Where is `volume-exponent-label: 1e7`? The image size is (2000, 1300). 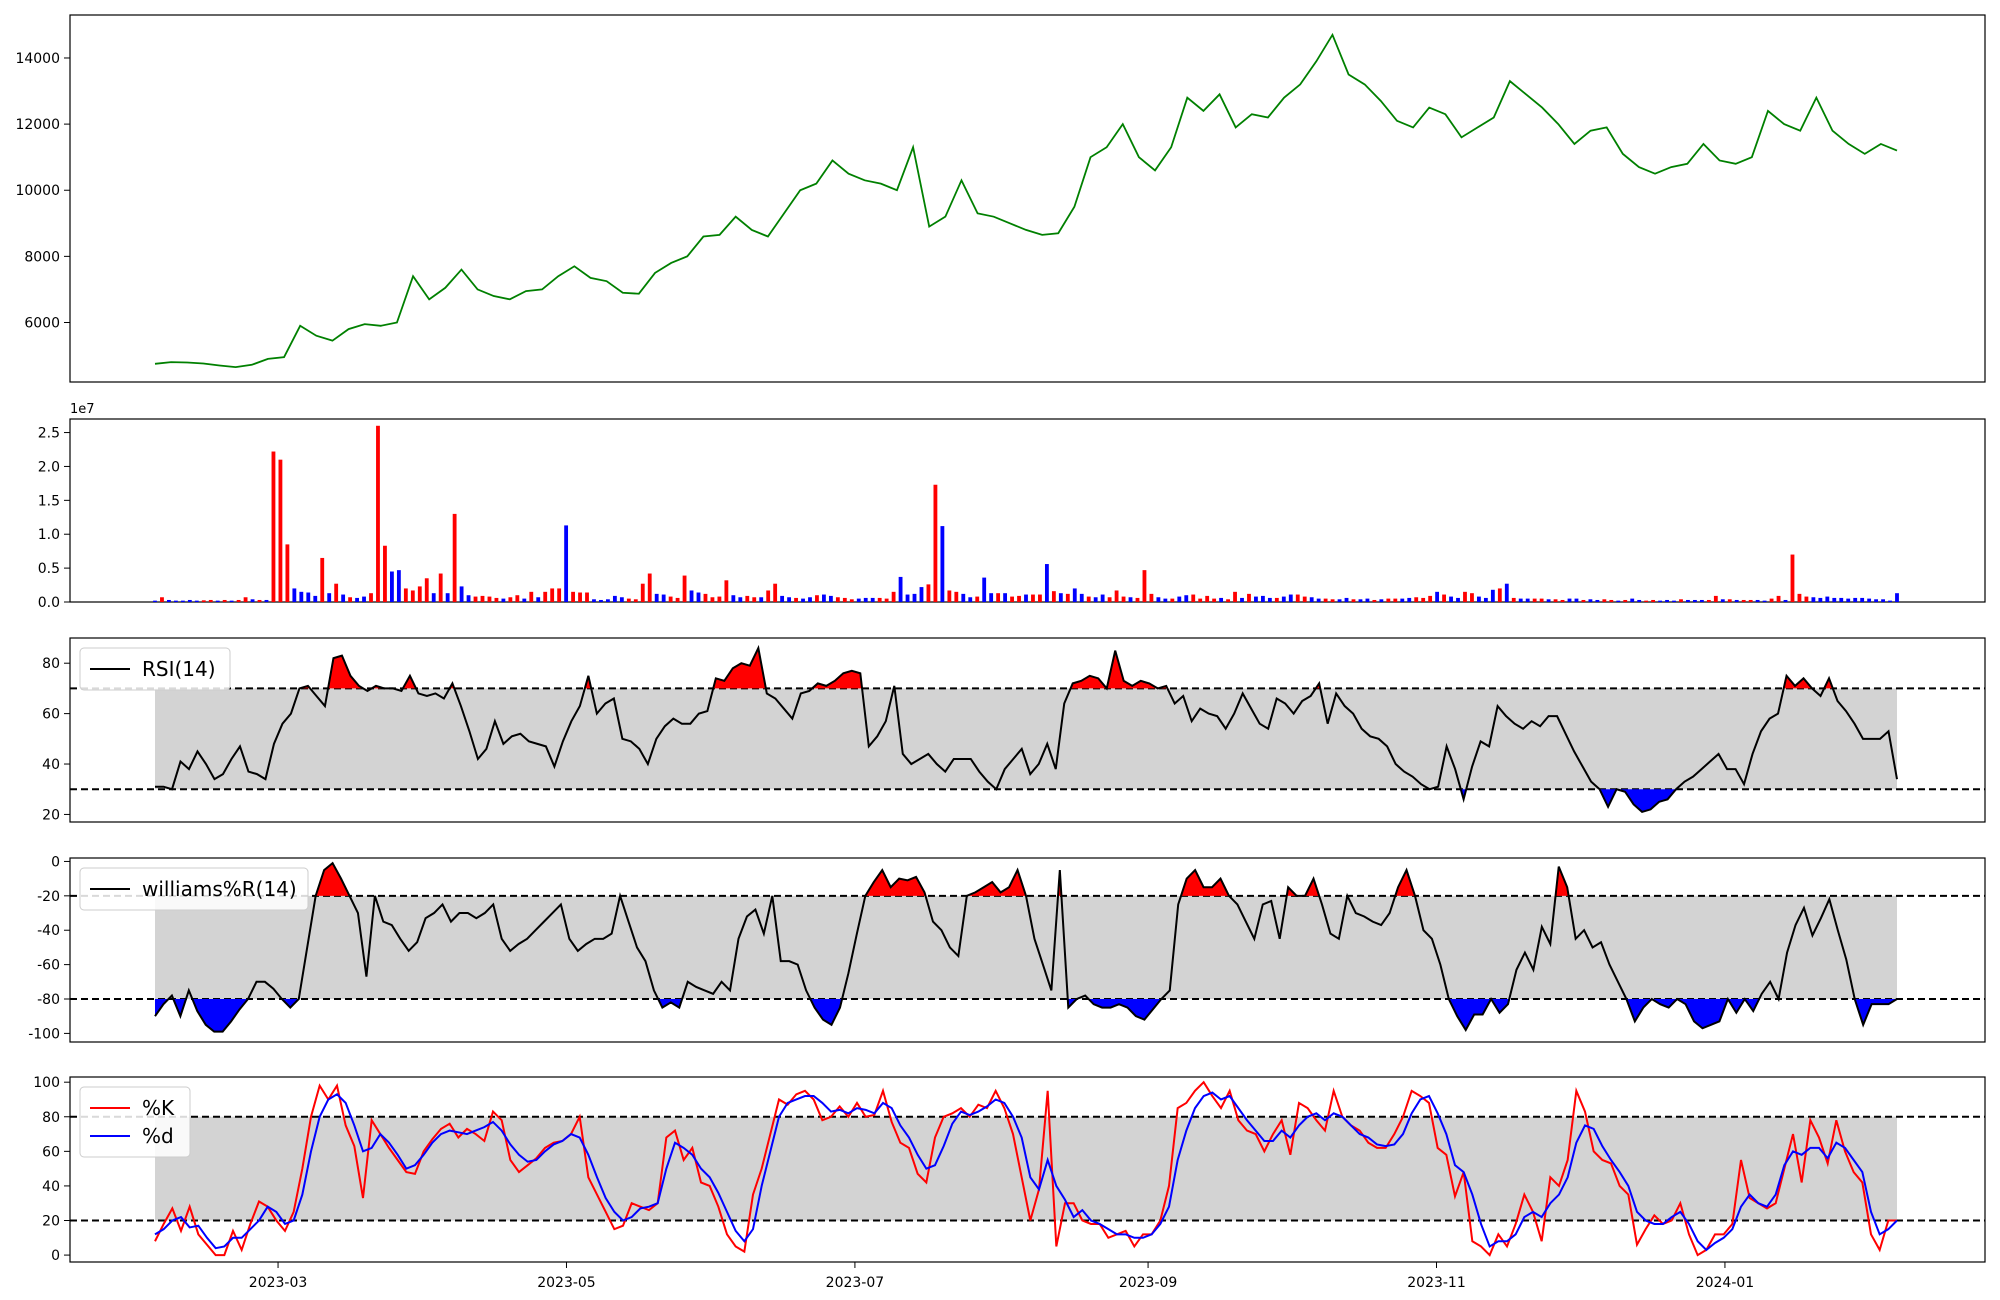
volume-exponent-label: 1e7 is located at coordinates (82, 409).